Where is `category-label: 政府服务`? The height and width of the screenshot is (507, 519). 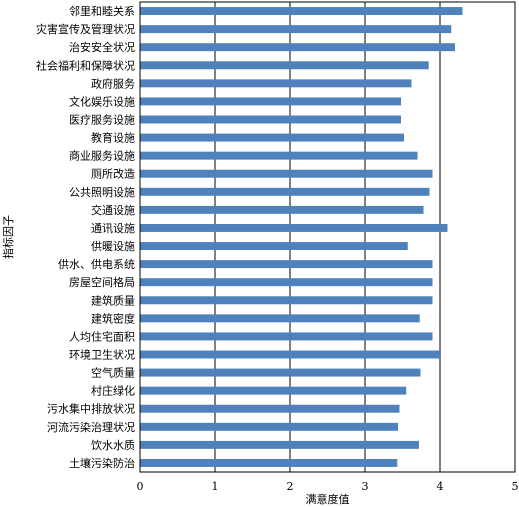 category-label: 政府服务 is located at coordinates (113, 83).